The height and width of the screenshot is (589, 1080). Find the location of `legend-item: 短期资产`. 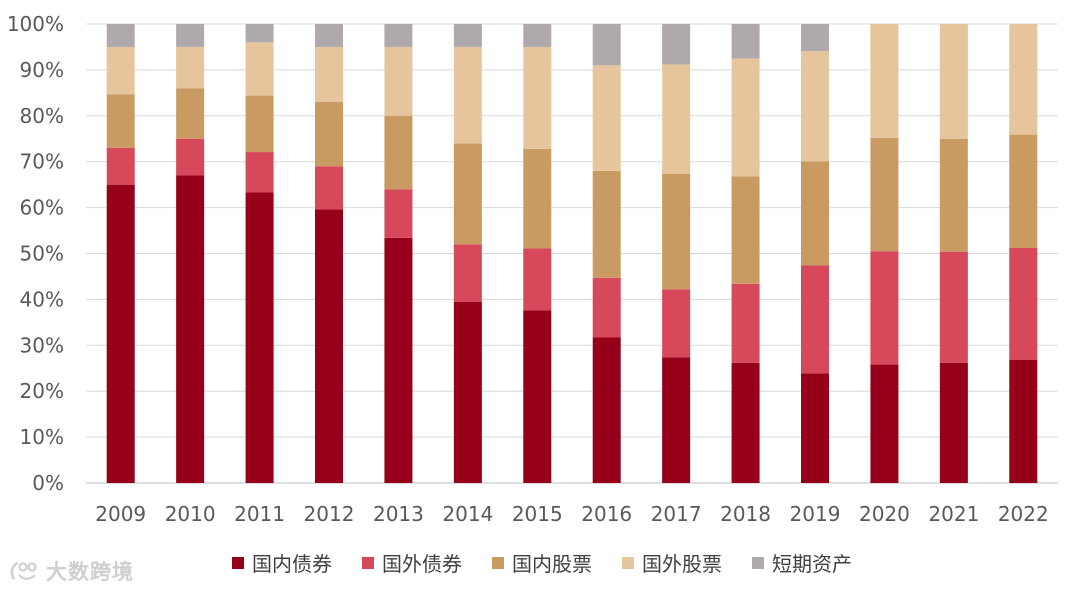

legend-item: 短期资产 is located at coordinates (802, 562).